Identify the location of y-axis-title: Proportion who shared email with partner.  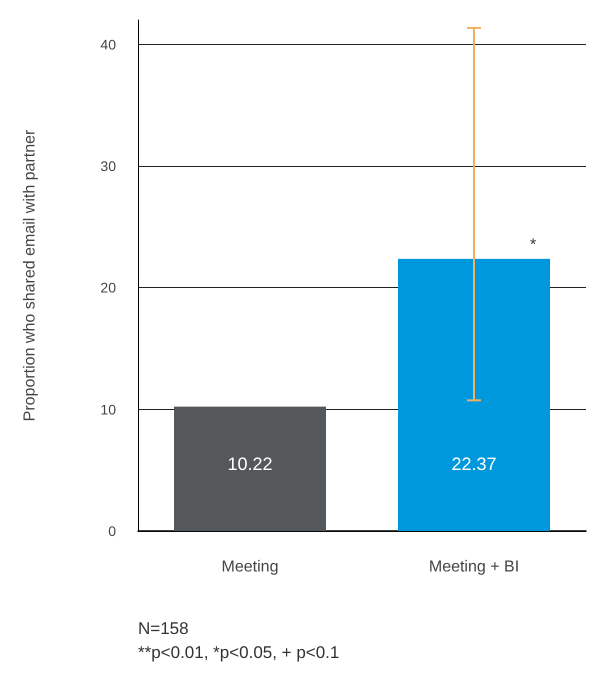
(30, 275).